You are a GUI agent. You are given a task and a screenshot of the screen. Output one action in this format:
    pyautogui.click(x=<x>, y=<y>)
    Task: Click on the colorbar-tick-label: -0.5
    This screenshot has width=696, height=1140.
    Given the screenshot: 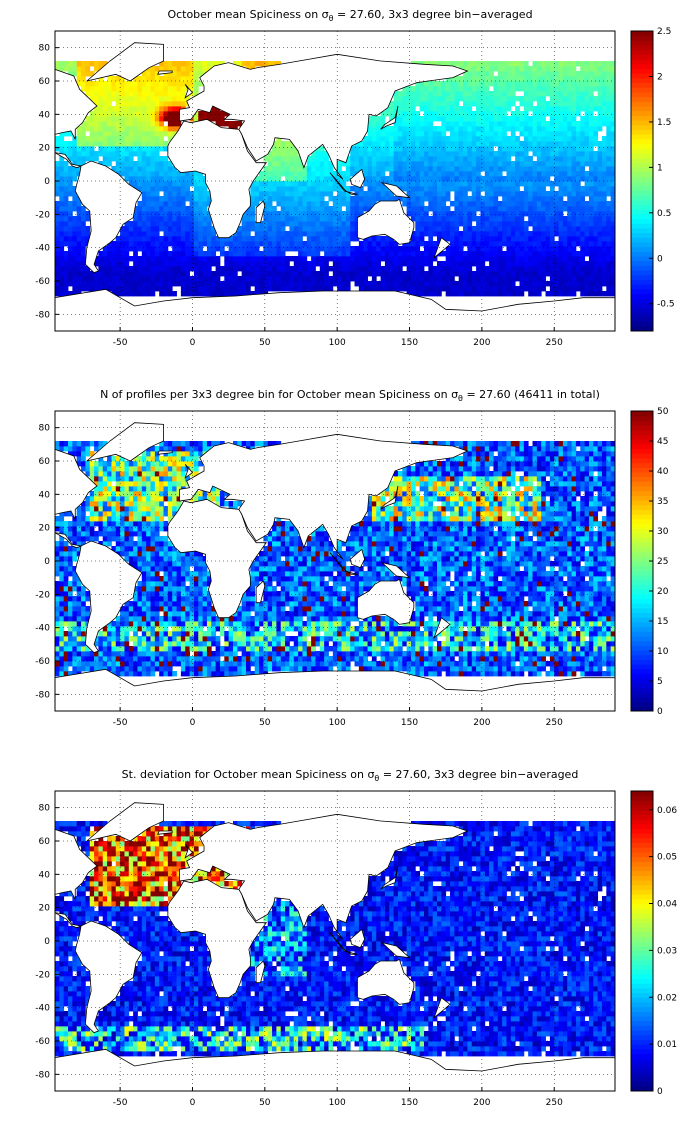 What is the action you would take?
    pyautogui.click(x=666, y=305)
    